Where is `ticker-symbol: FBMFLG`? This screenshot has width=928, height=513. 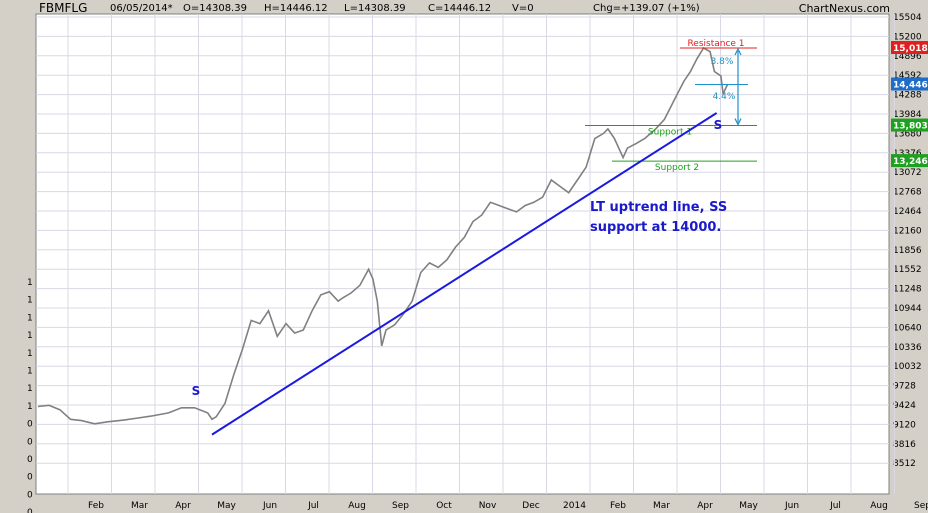 ticker-symbol: FBMFLG is located at coordinates (63, 8).